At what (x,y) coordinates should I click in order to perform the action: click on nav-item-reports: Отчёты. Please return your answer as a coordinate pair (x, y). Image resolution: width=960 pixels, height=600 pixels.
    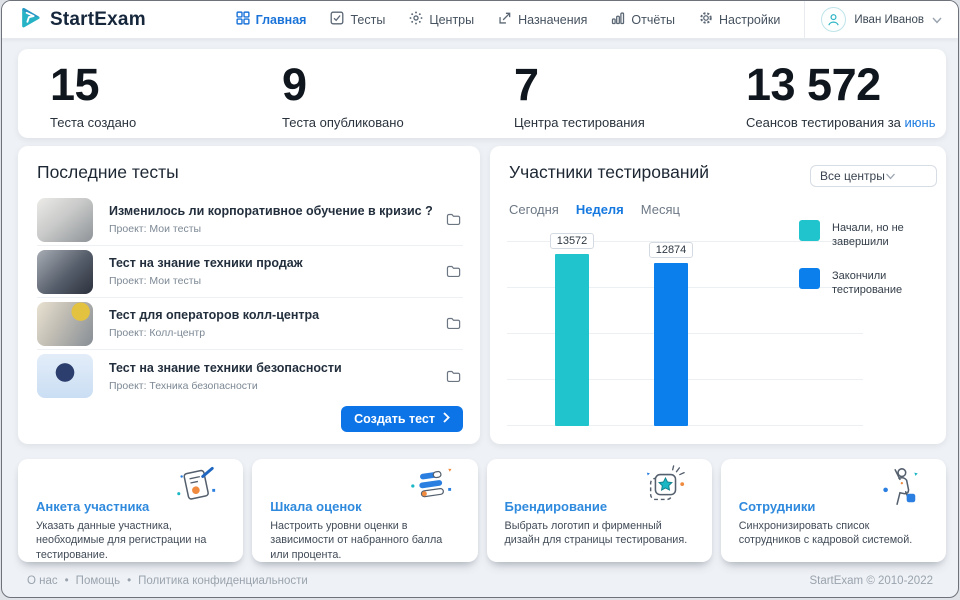
    Looking at the image, I should click on (643, 19).